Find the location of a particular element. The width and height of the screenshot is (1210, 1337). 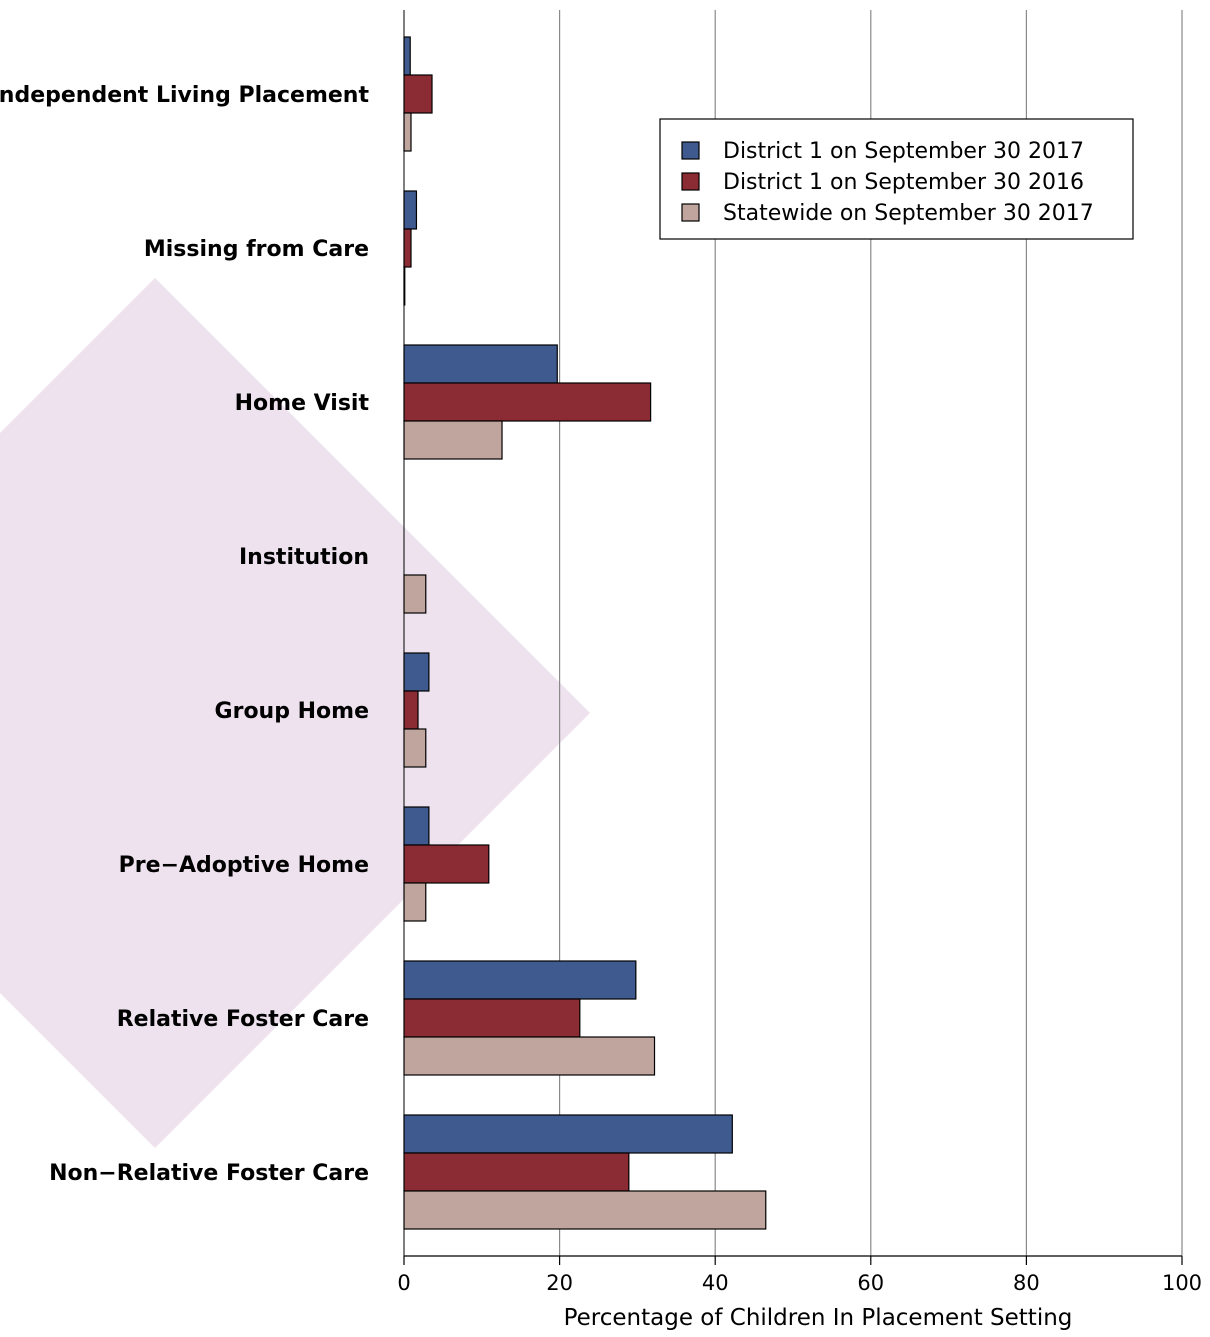

x-tick-label-0: 0 is located at coordinates (403, 1283).